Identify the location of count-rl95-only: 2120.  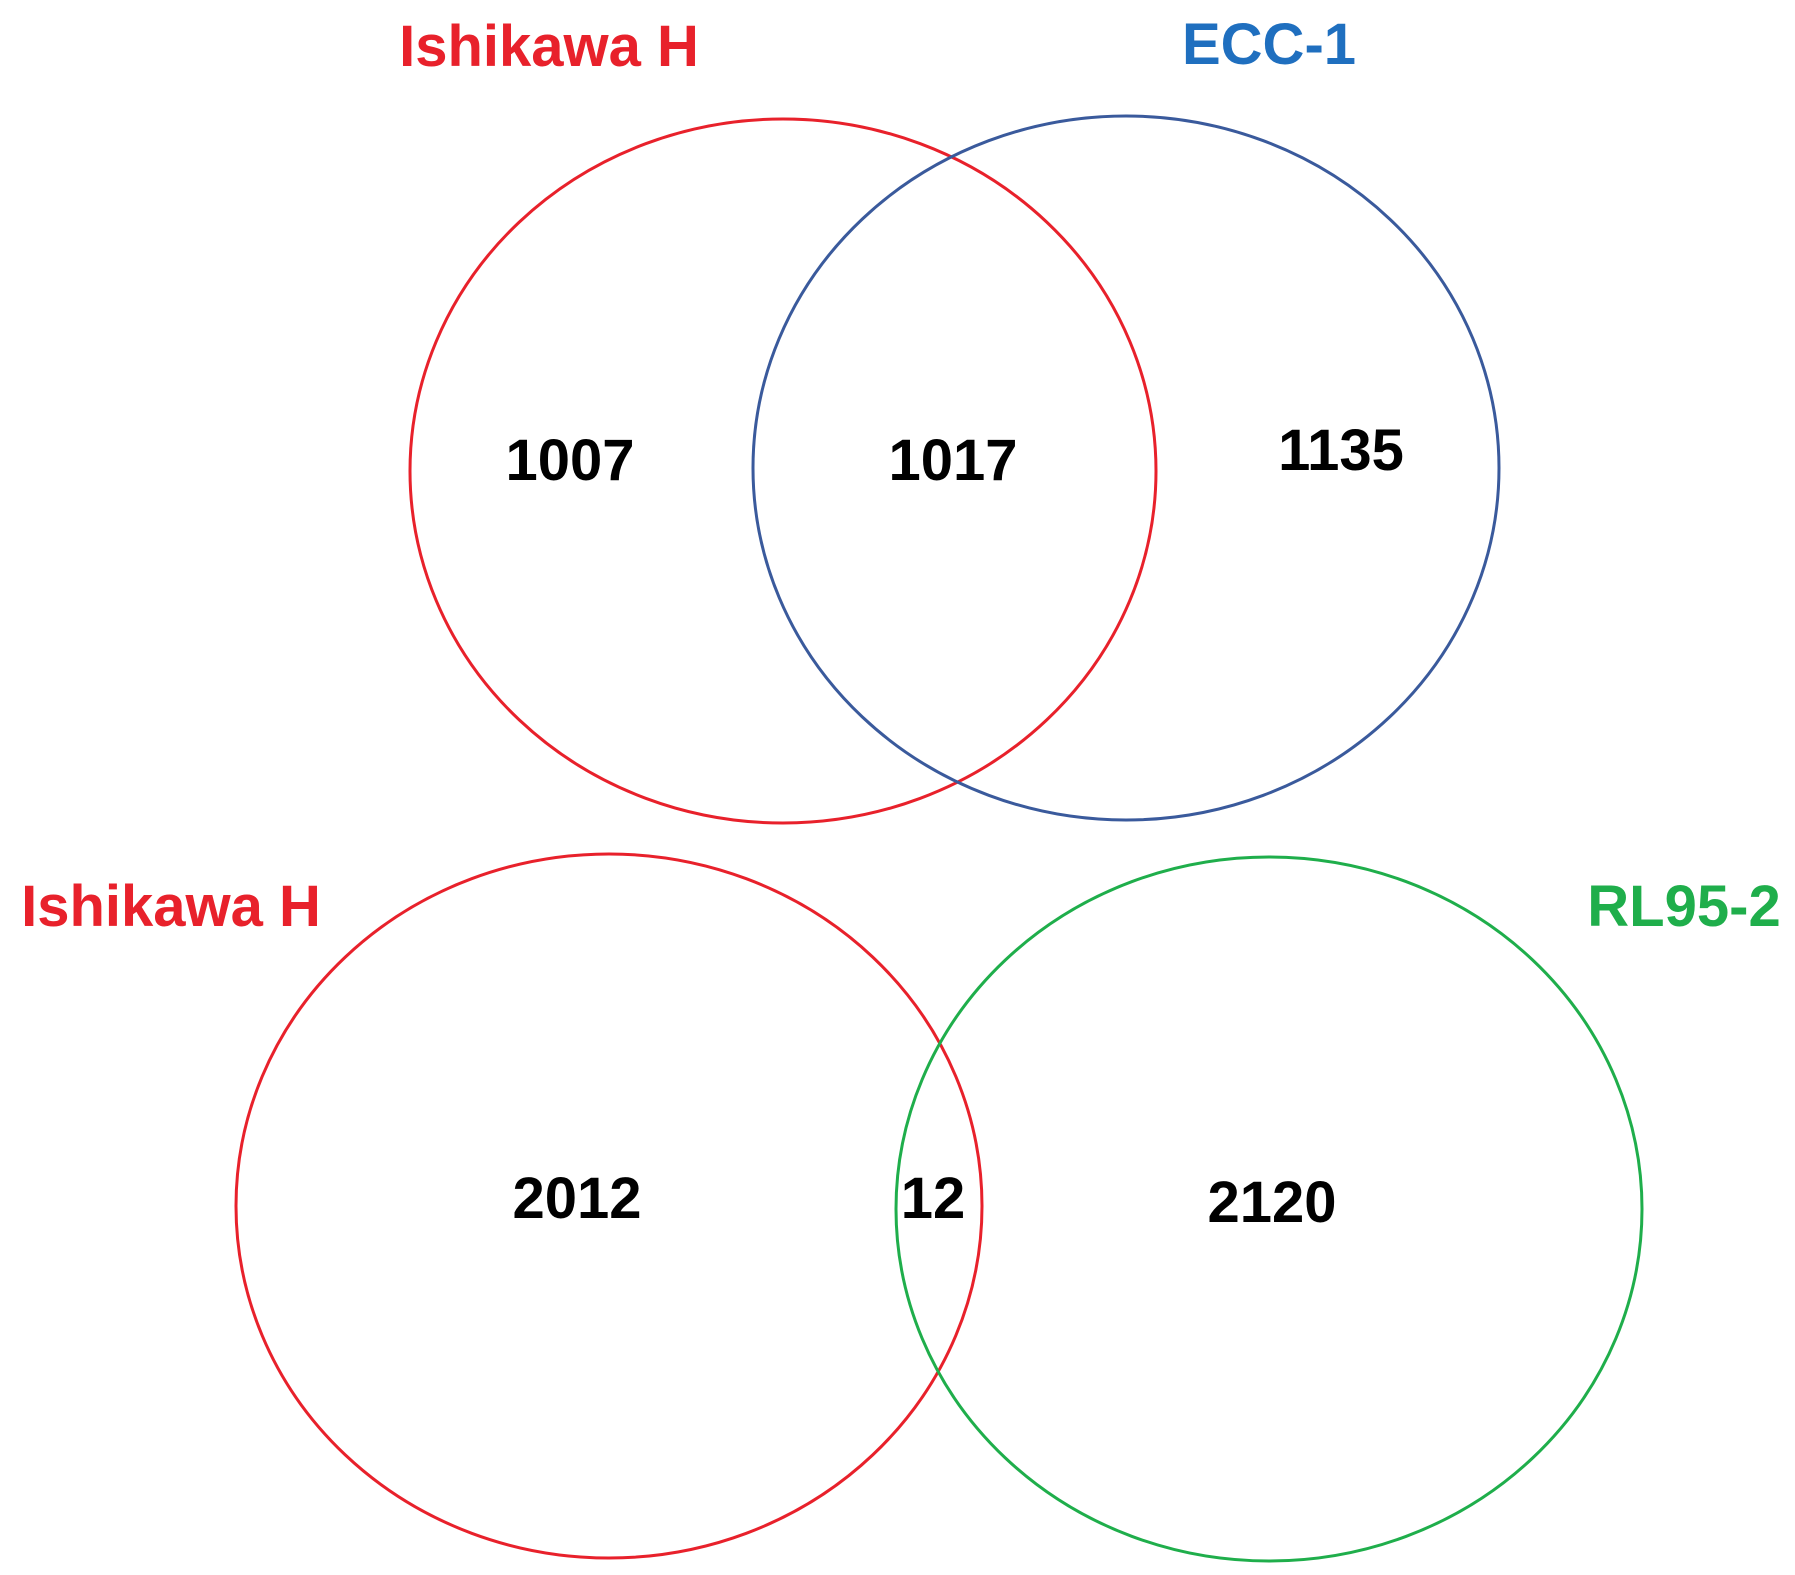
(1271, 1202).